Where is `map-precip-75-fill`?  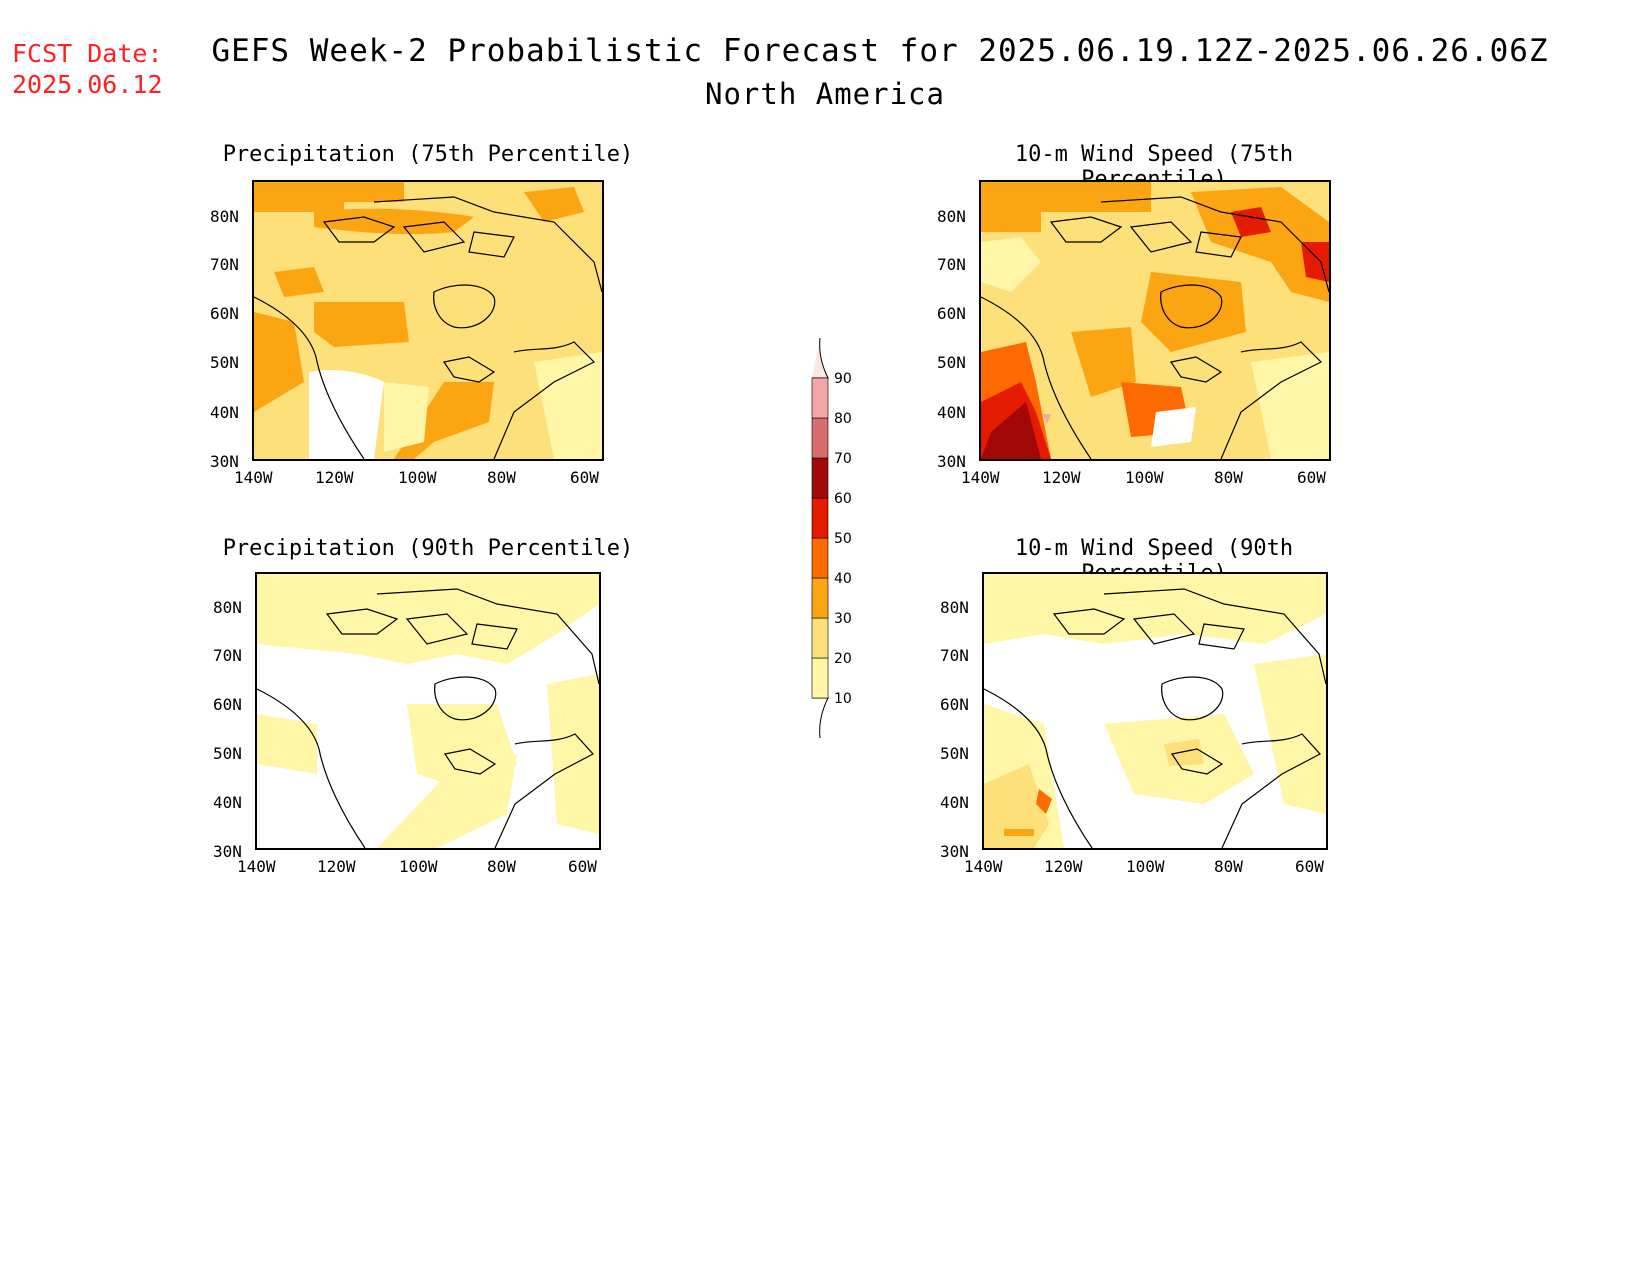 map-precip-75-fill is located at coordinates (428, 320).